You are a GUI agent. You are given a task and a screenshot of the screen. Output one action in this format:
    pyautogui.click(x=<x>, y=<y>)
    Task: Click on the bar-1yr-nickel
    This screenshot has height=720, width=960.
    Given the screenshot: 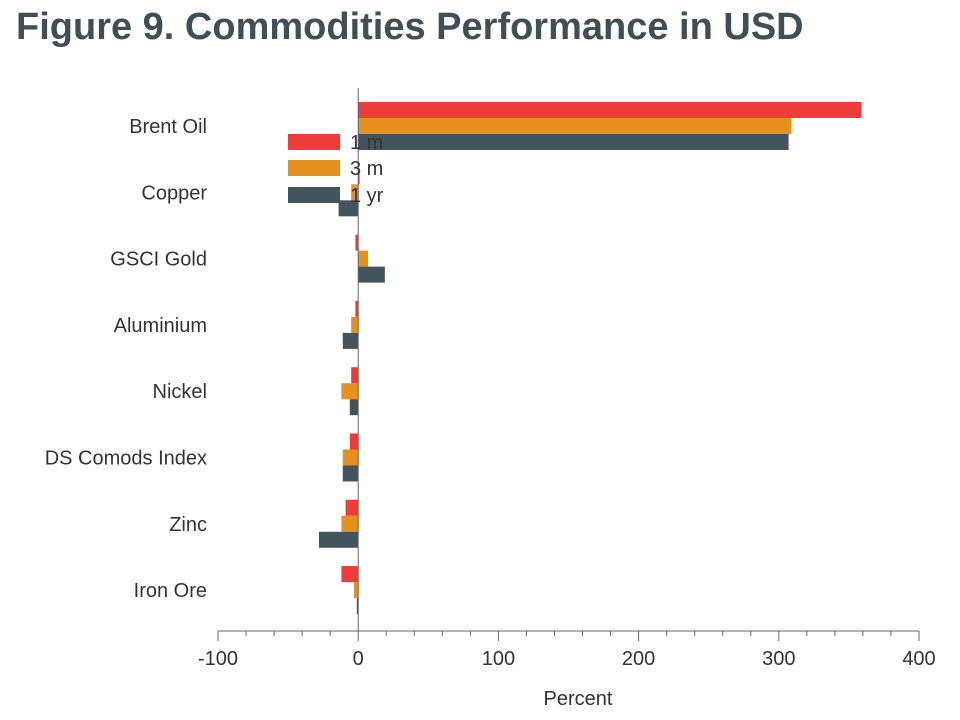 What is the action you would take?
    pyautogui.click(x=354, y=407)
    